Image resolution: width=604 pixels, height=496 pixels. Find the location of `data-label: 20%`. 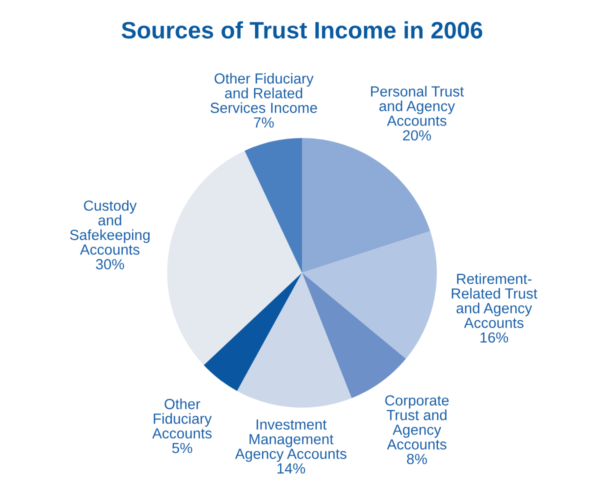

data-label: 20% is located at coordinates (417, 135).